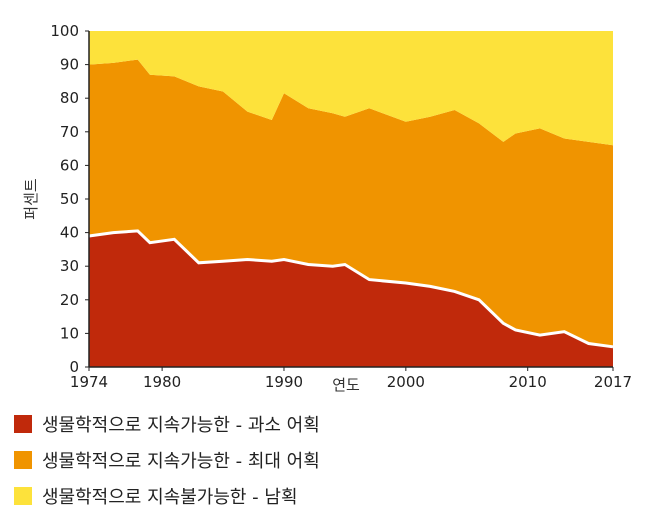 This screenshot has height=519, width=650. I want to click on x-tick-label: 2017, so click(613, 382).